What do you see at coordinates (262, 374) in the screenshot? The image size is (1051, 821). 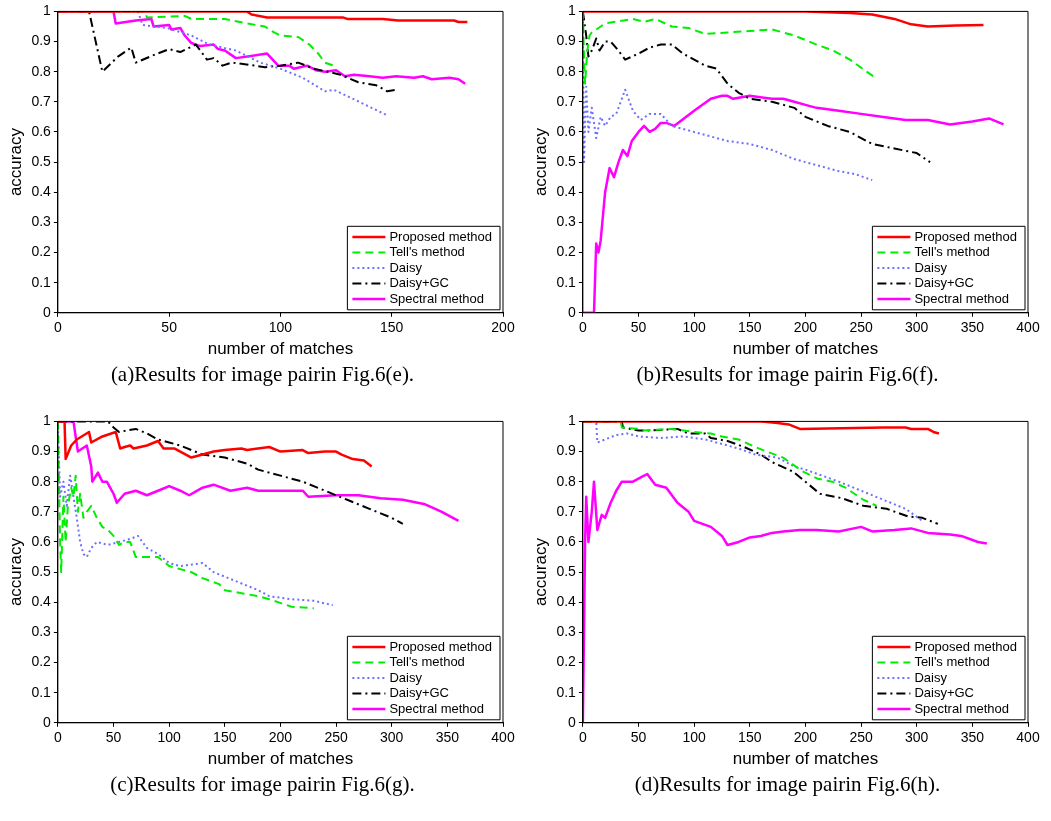 I see `text: (a)Results for image pairin Fig.6(e).` at bounding box center [262, 374].